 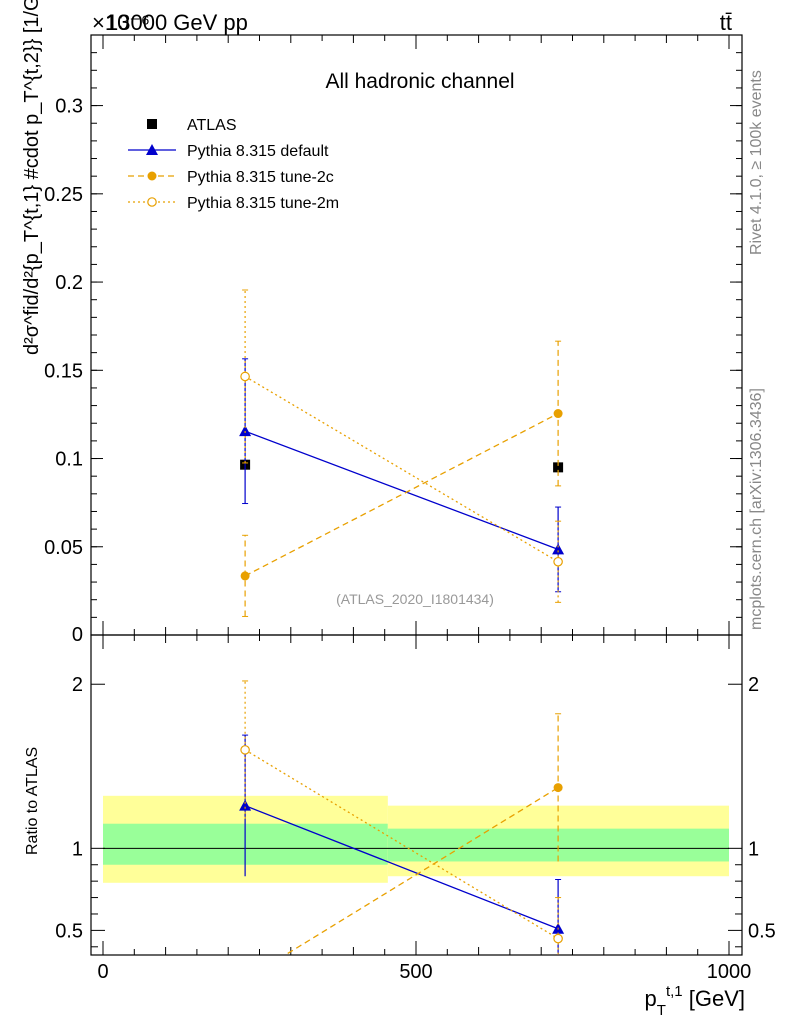 I want to click on series-pythia-8-315-default, so click(x=402, y=475).